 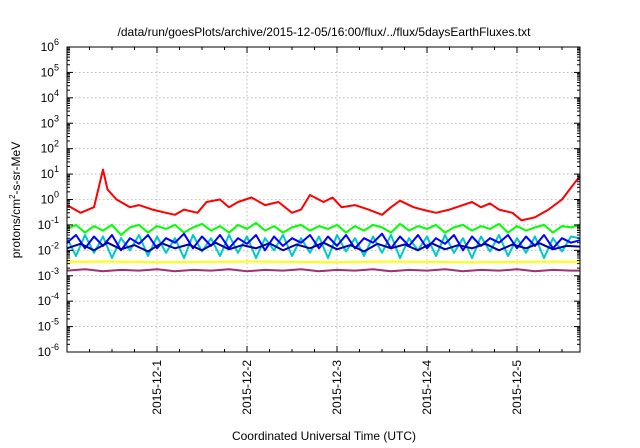 I want to click on x-axis-label: Coordinated Universal Time (UTC), so click(x=324, y=436).